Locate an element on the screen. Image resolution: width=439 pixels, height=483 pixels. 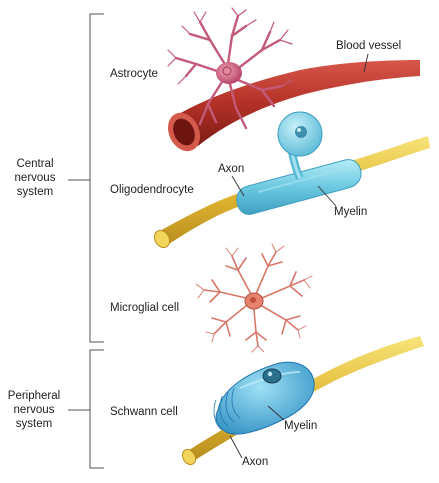
axon-bottom-leader is located at coordinates (236, 447).